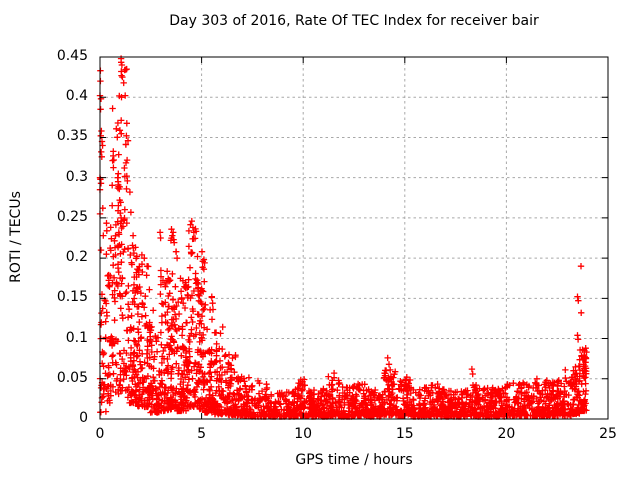 The height and width of the screenshot is (480, 640). I want to click on x-tick-label: 0, so click(100, 434).